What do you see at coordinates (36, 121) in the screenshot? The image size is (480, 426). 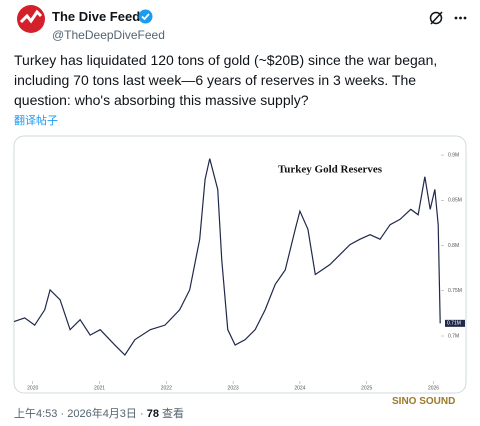 I see `translate-link: 翻译帖子` at bounding box center [36, 121].